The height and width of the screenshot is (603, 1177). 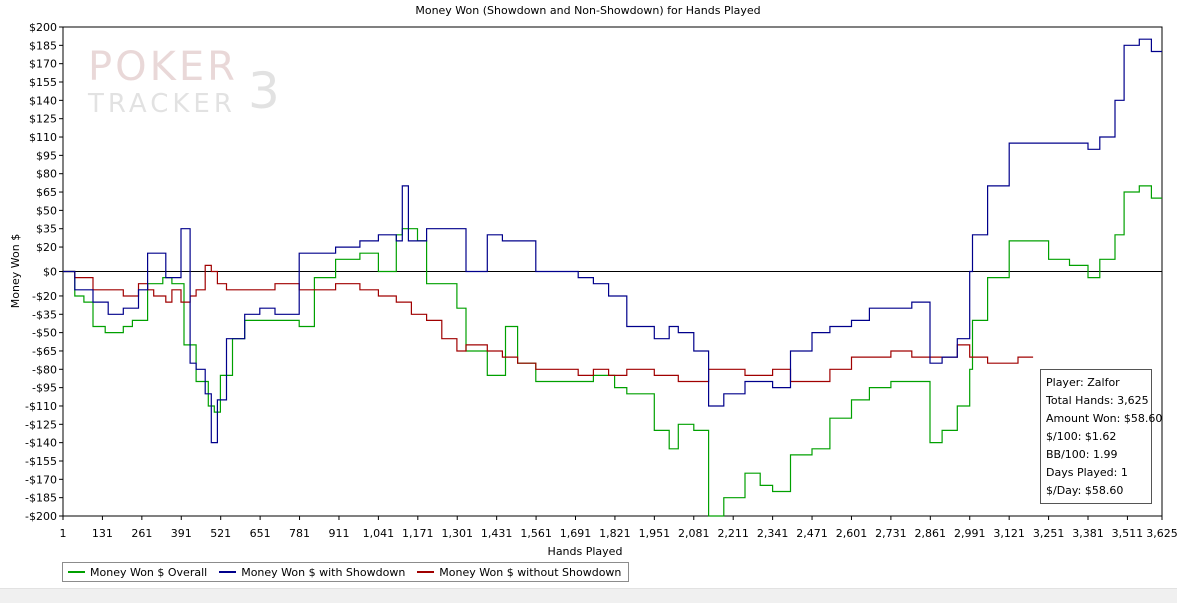 What do you see at coordinates (1161, 533) in the screenshot?
I see `x-tick-label: 3,625` at bounding box center [1161, 533].